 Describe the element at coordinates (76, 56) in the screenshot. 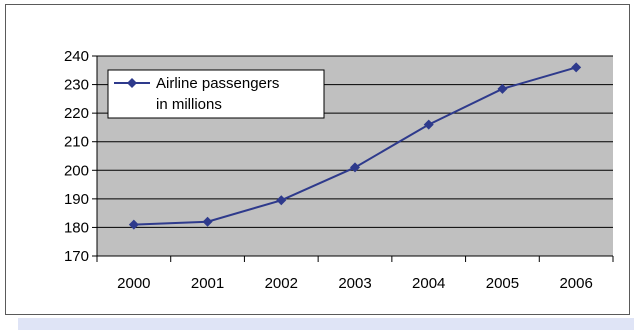

I see `y-tick-label-240: 240` at that location.